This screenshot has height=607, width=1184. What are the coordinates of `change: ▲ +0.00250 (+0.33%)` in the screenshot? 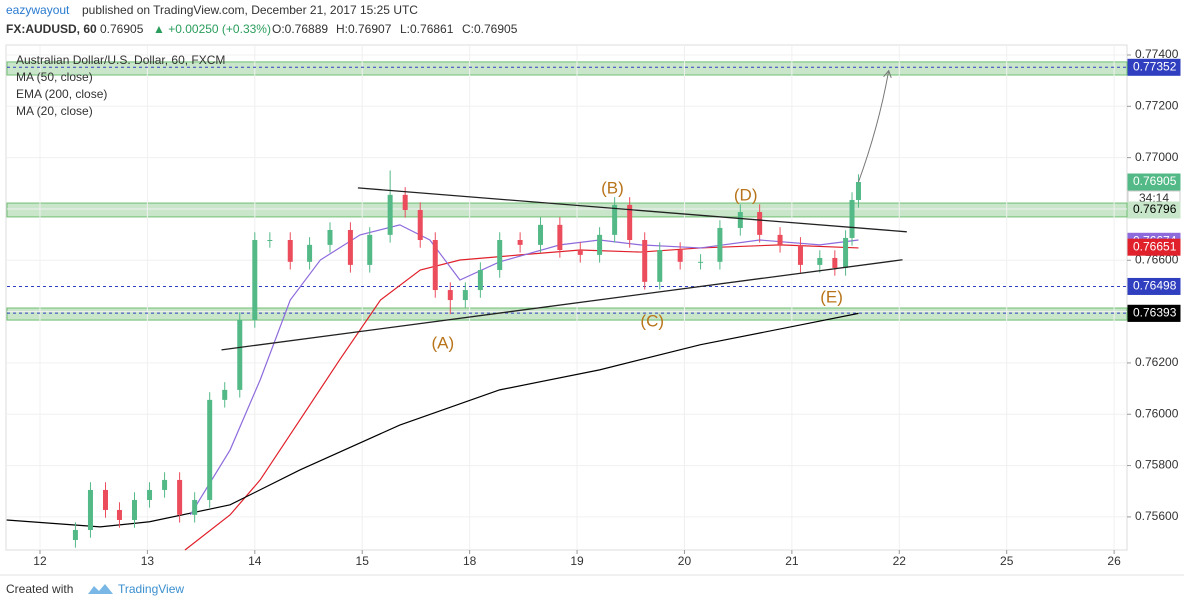 It's located at (212, 29).